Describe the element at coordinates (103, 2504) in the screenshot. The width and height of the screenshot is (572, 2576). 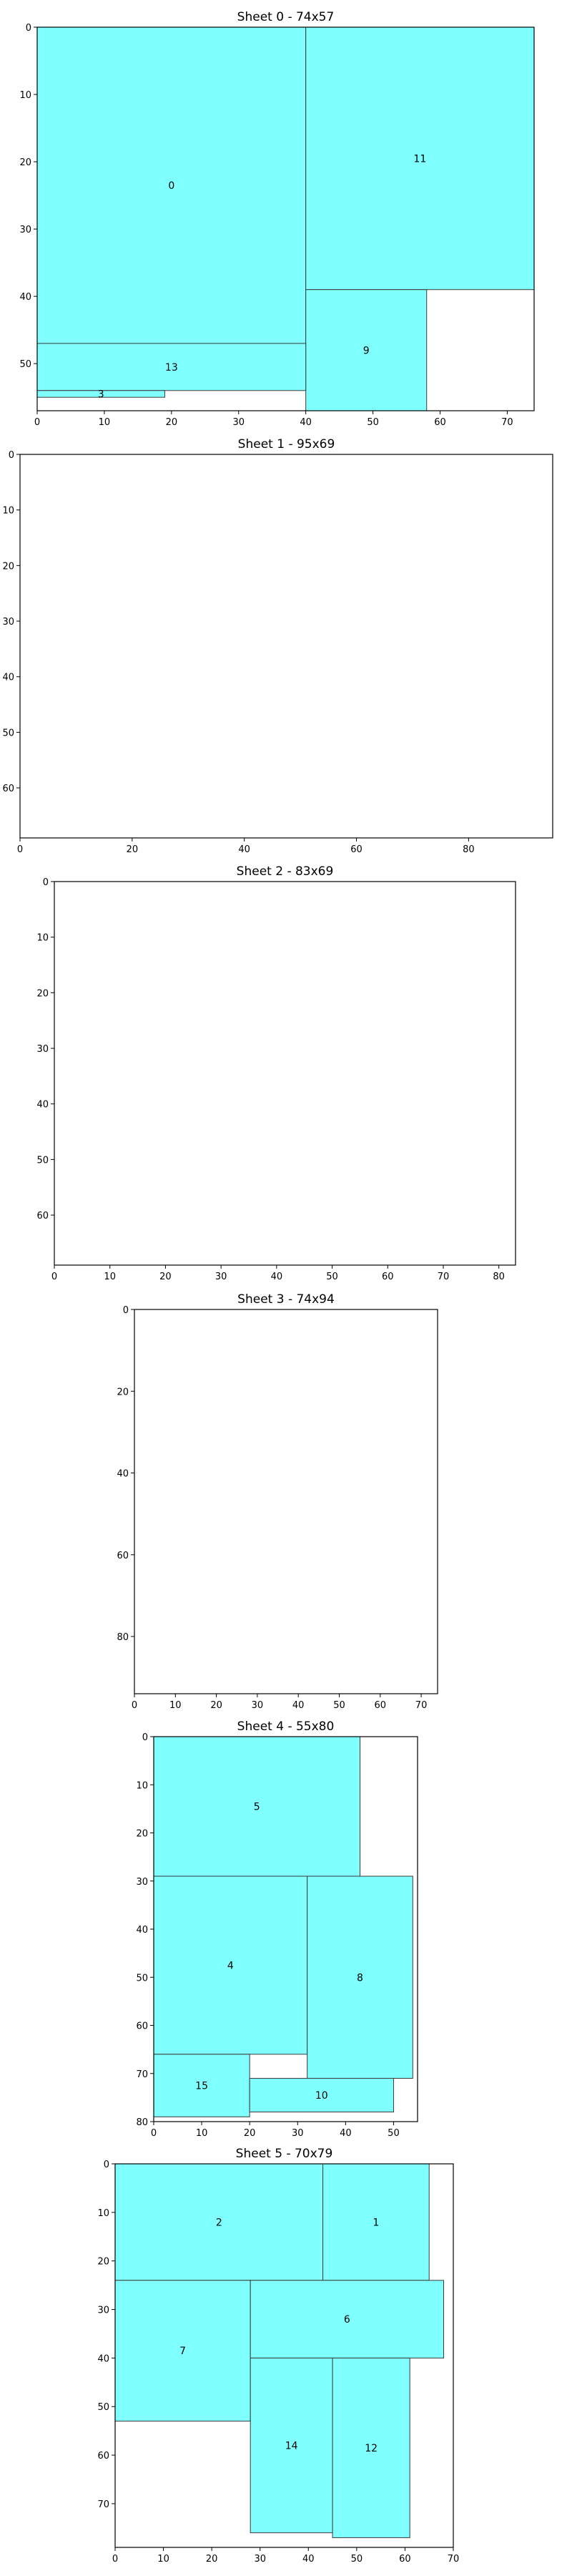
I see `sheet-5-ytick-label: 70` at that location.